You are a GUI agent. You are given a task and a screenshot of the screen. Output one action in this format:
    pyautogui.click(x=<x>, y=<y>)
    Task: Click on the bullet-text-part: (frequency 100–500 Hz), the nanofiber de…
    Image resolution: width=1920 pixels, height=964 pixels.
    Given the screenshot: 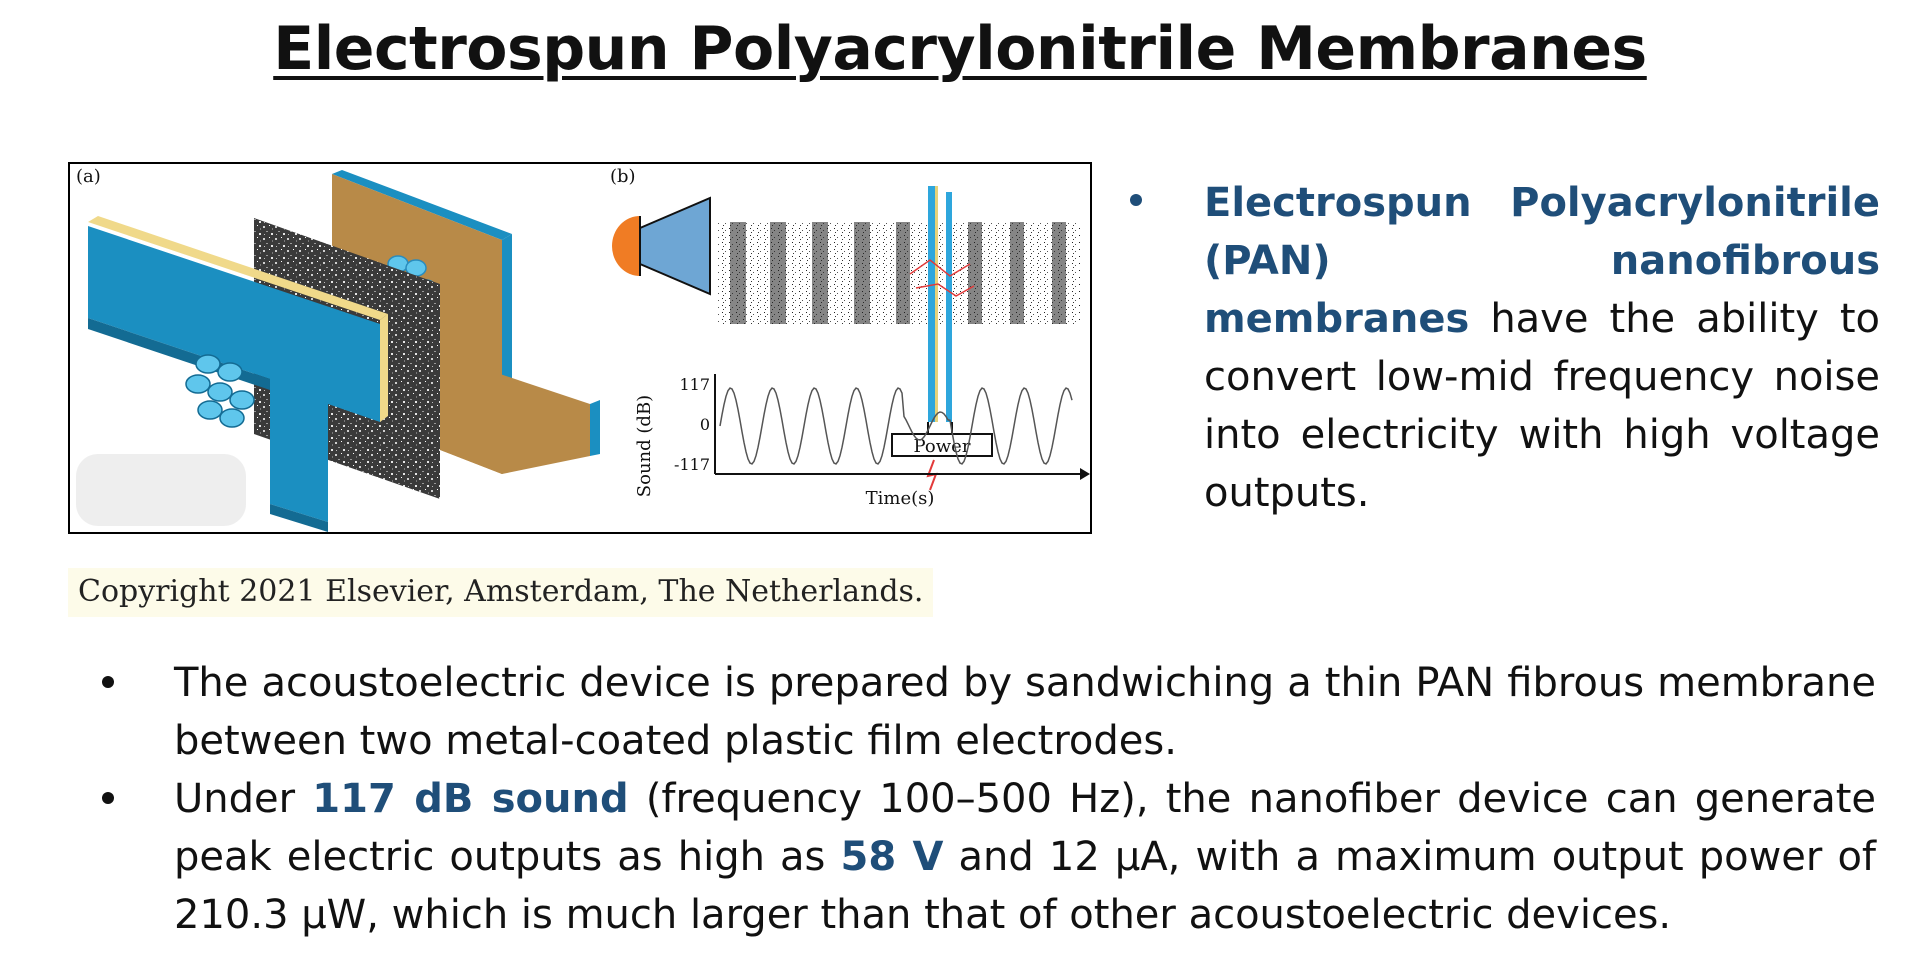 What is the action you would take?
    pyautogui.click(x=1025, y=828)
    